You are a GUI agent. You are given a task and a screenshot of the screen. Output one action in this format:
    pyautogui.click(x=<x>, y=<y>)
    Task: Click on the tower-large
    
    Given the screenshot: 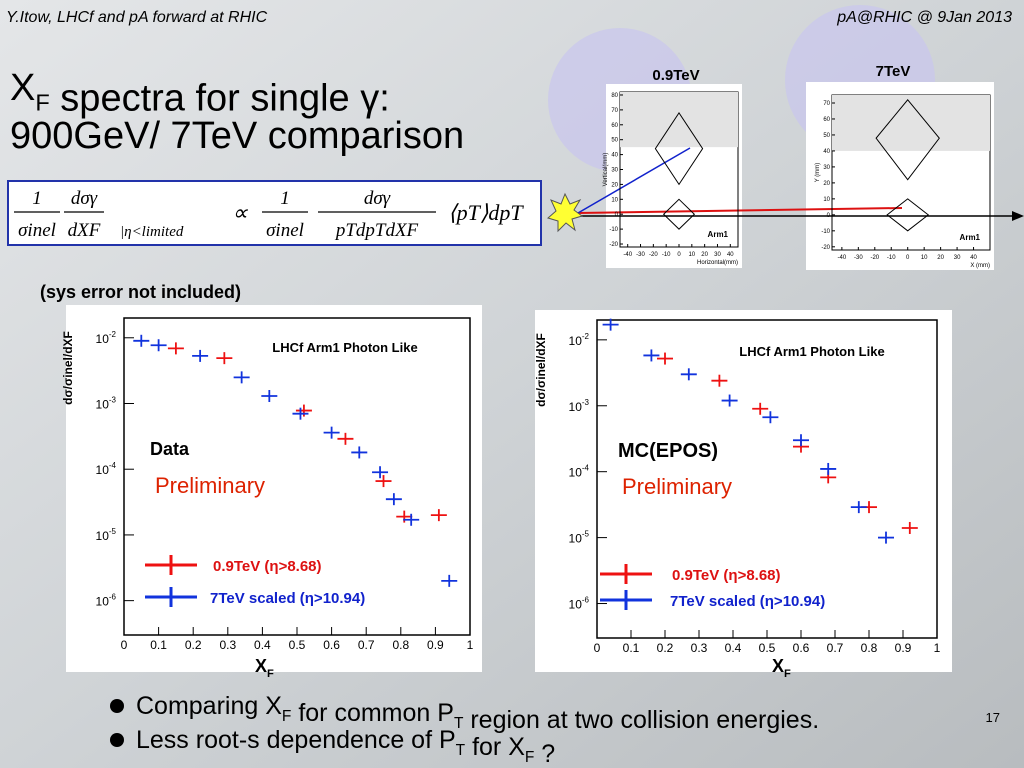 What is the action you would take?
    pyautogui.click(x=907, y=140)
    